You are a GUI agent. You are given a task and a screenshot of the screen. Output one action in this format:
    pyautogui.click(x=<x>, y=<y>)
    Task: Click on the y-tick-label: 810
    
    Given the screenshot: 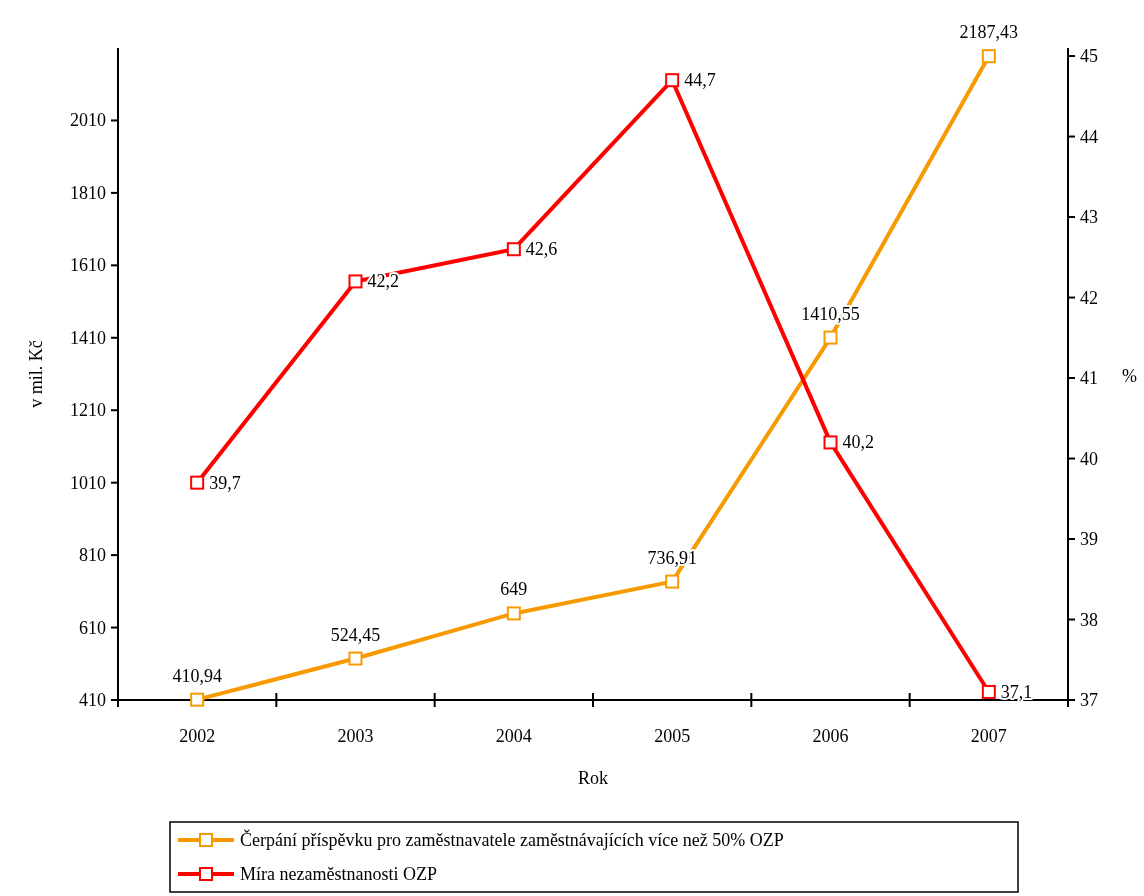 What is the action you would take?
    pyautogui.click(x=92, y=555)
    